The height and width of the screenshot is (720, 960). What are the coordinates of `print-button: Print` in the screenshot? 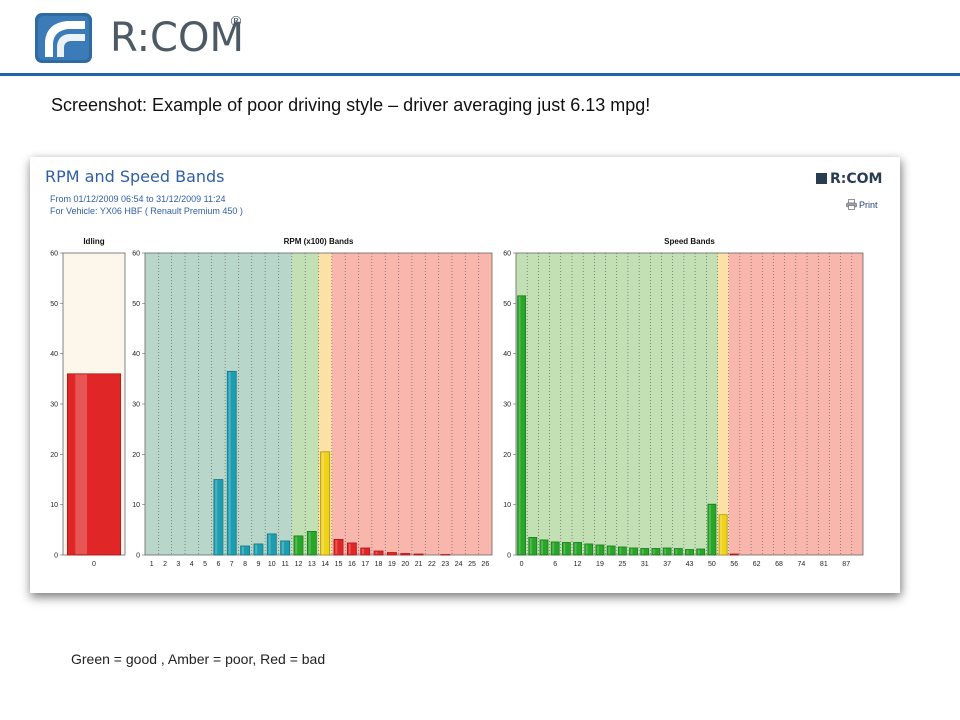 It's located at (862, 204).